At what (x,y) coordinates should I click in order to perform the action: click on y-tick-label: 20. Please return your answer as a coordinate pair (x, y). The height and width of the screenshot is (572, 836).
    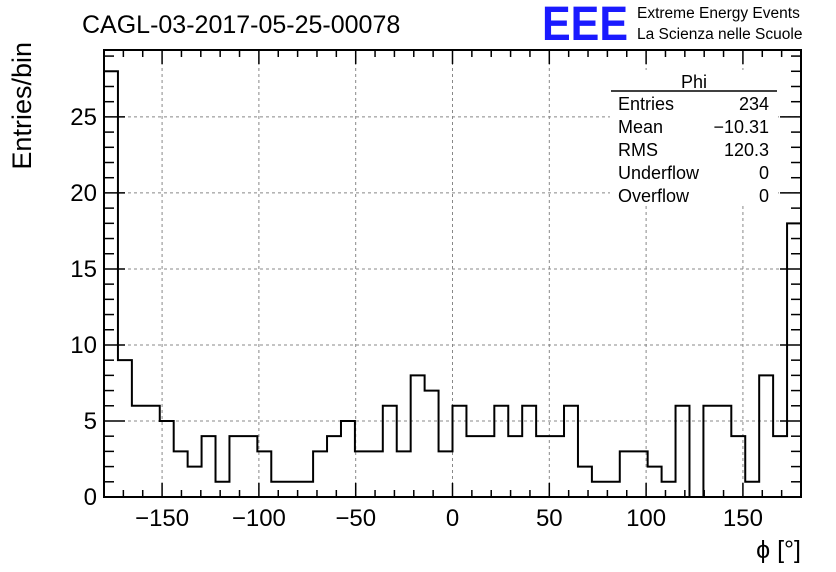
    Looking at the image, I should click on (83, 193).